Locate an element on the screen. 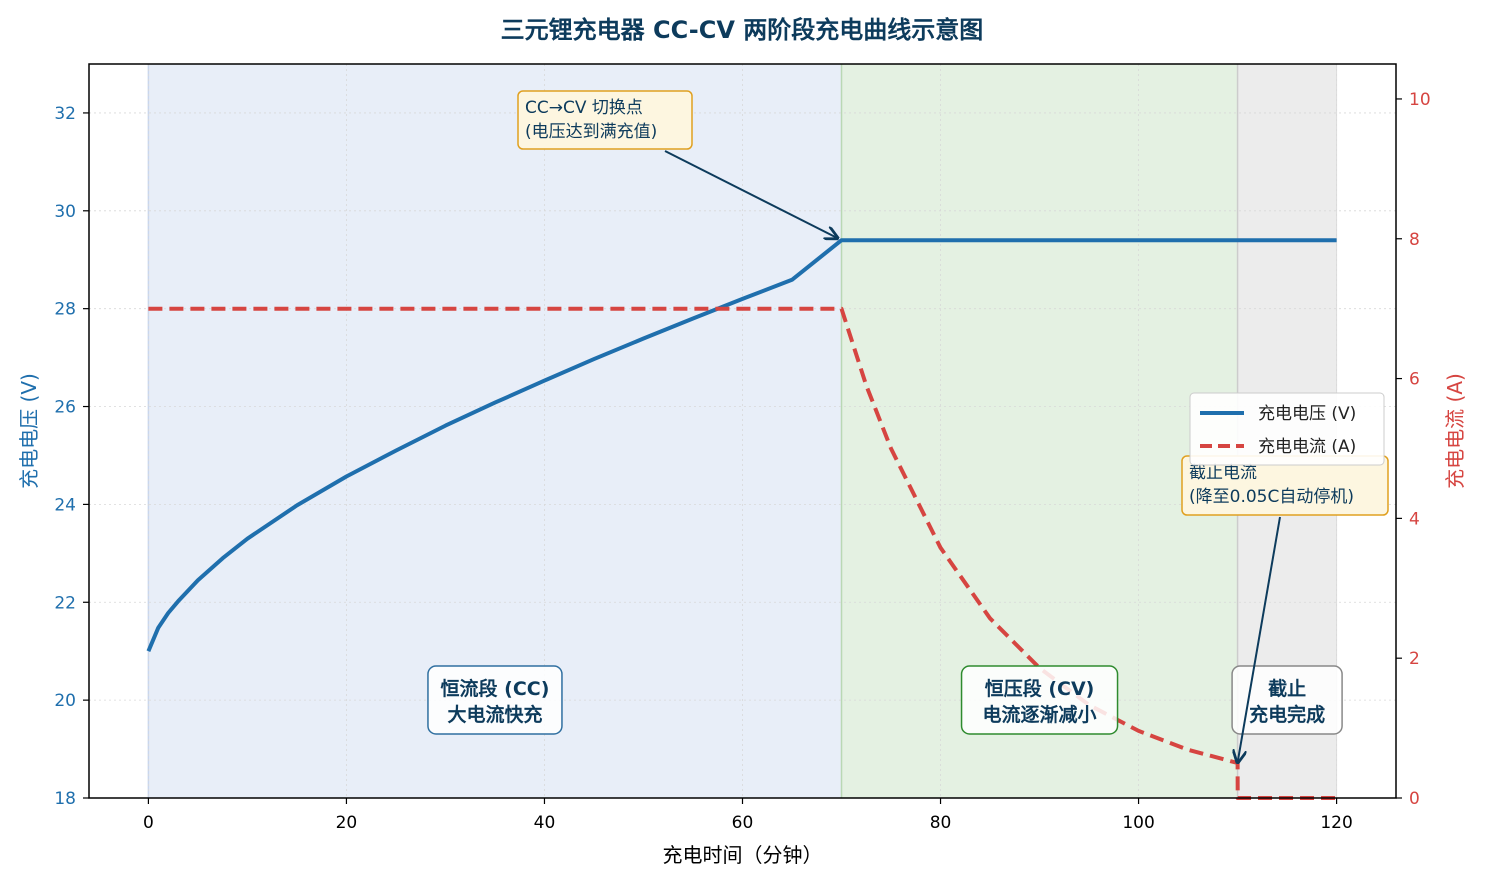  y-right-tick-label: 10 is located at coordinates (1420, 100).